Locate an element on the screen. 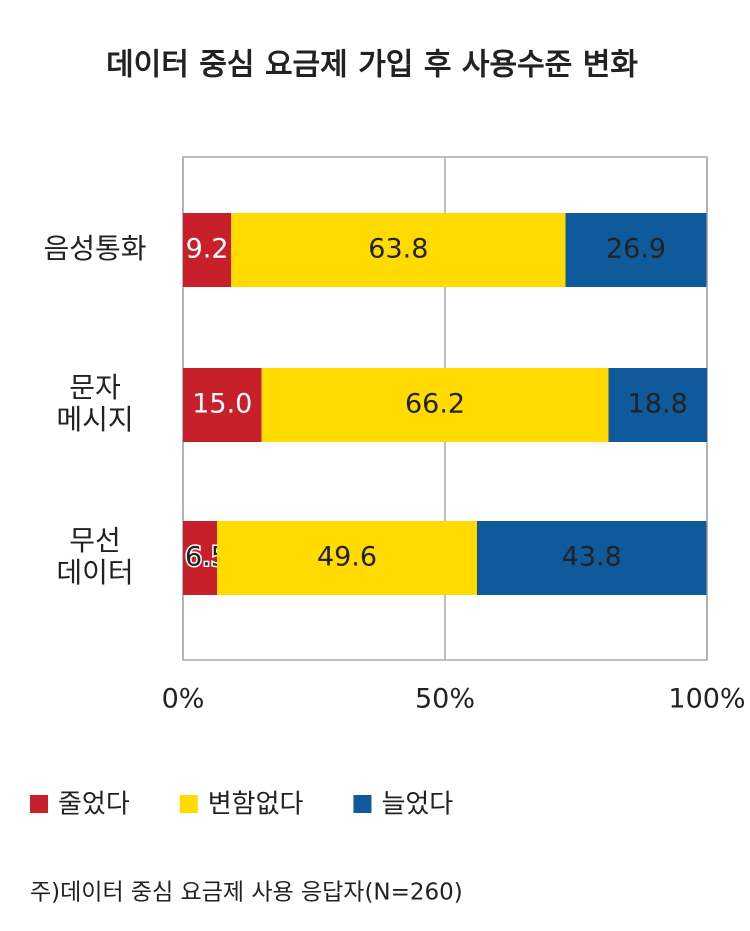 The width and height of the screenshot is (750, 931). y-tick-label: 음성통화 is located at coordinates (94, 248).